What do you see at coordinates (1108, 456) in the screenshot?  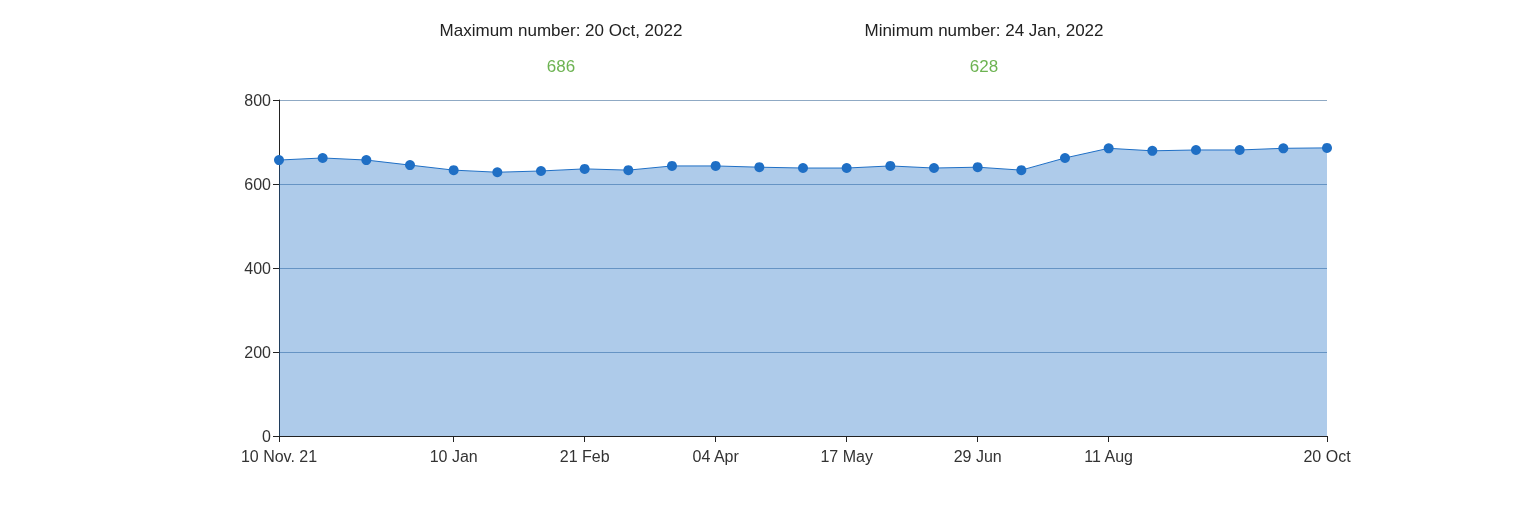 I see `x-tick-label: 11 Aug` at bounding box center [1108, 456].